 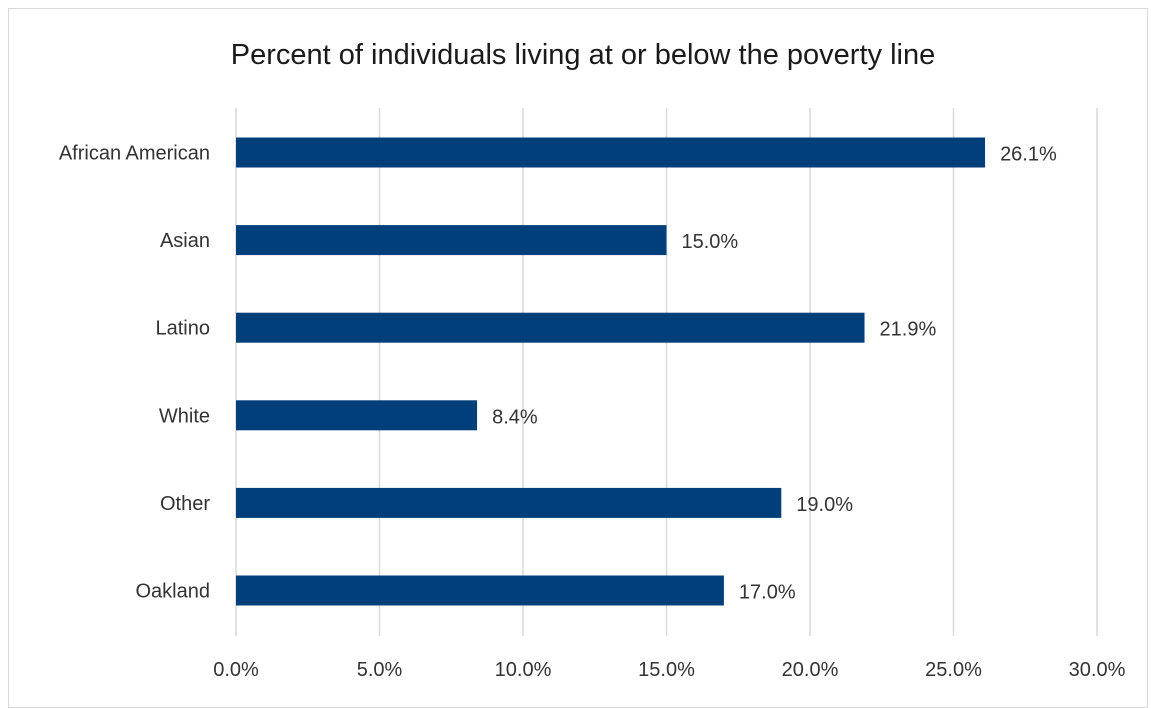 What do you see at coordinates (134, 154) in the screenshot?
I see `category-label: African American` at bounding box center [134, 154].